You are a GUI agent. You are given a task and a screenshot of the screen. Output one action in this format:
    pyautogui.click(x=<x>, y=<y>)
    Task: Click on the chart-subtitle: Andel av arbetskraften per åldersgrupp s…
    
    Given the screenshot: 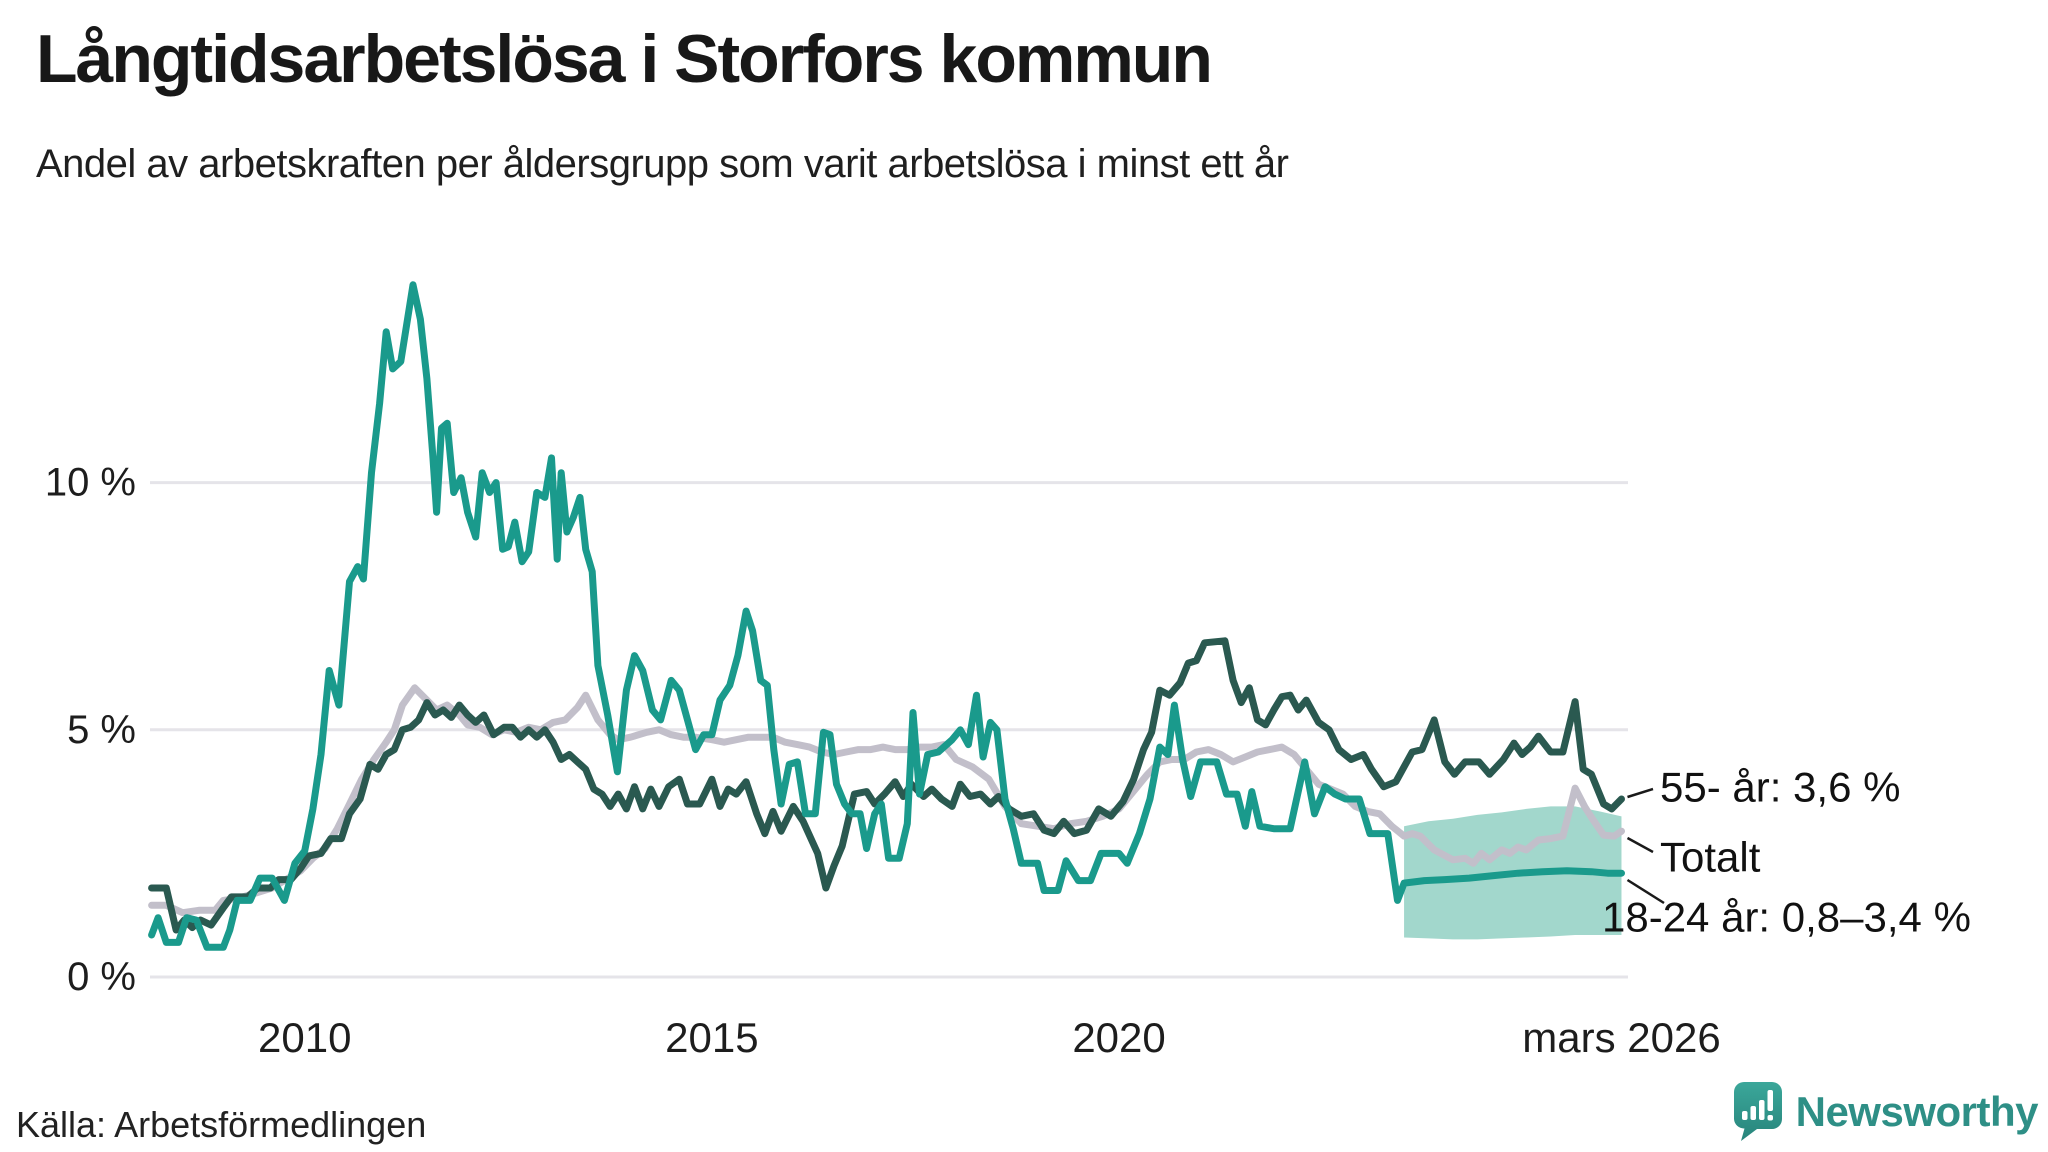 What is the action you would take?
    pyautogui.click(x=662, y=164)
    